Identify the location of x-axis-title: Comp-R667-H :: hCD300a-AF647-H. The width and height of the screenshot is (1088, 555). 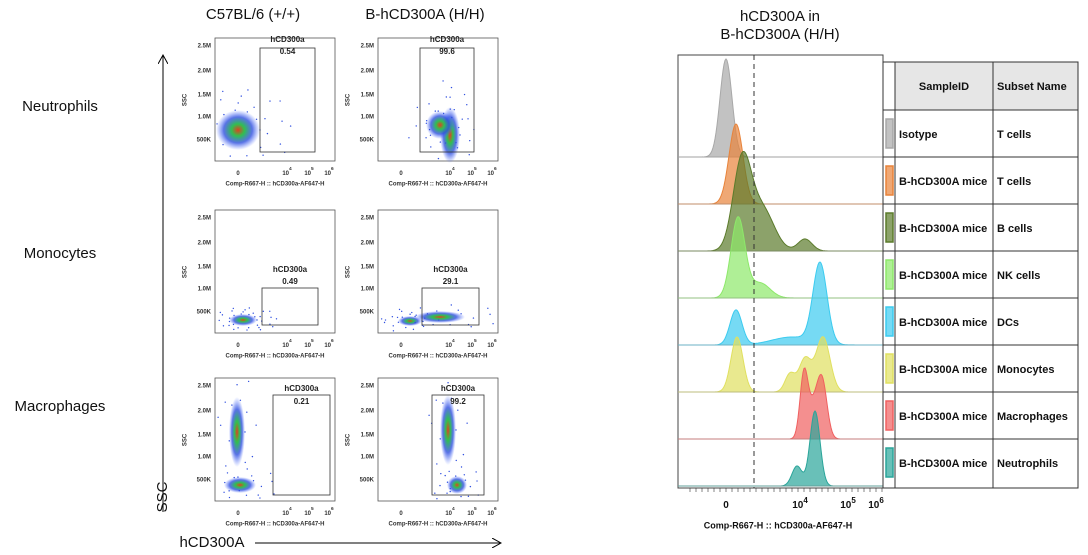
(274, 525).